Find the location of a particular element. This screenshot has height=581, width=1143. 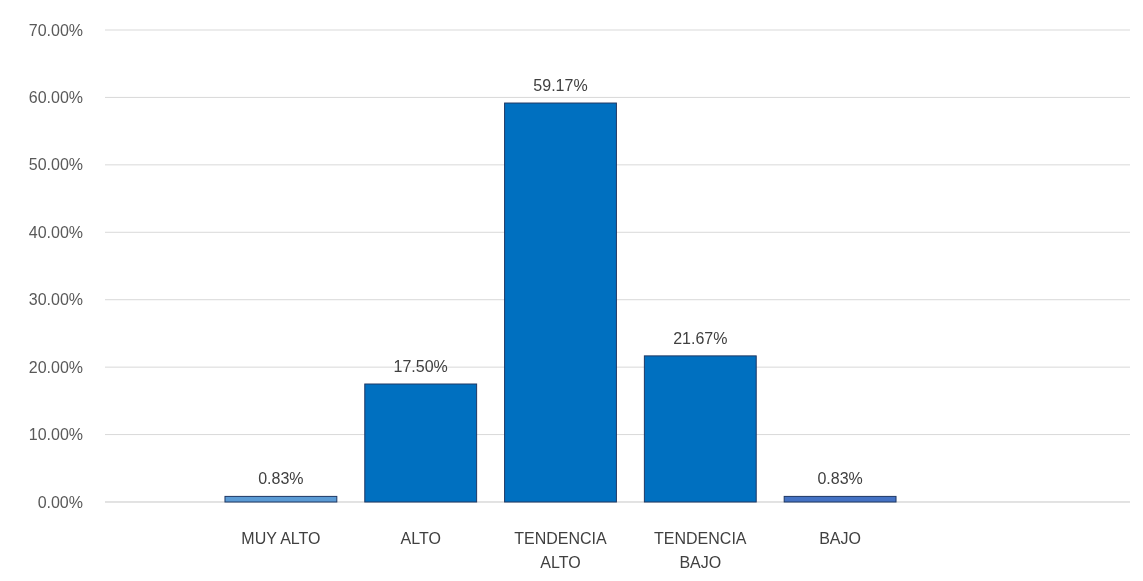

x-tick-label: ALTO is located at coordinates (420, 538).